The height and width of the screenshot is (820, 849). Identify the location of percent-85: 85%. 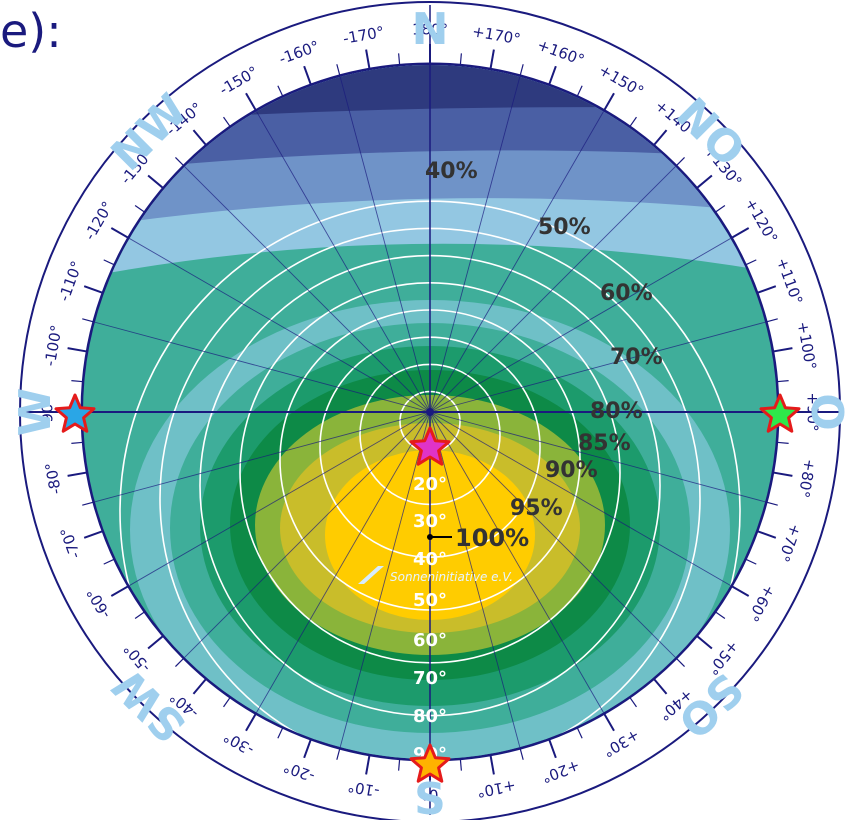
(604, 443).